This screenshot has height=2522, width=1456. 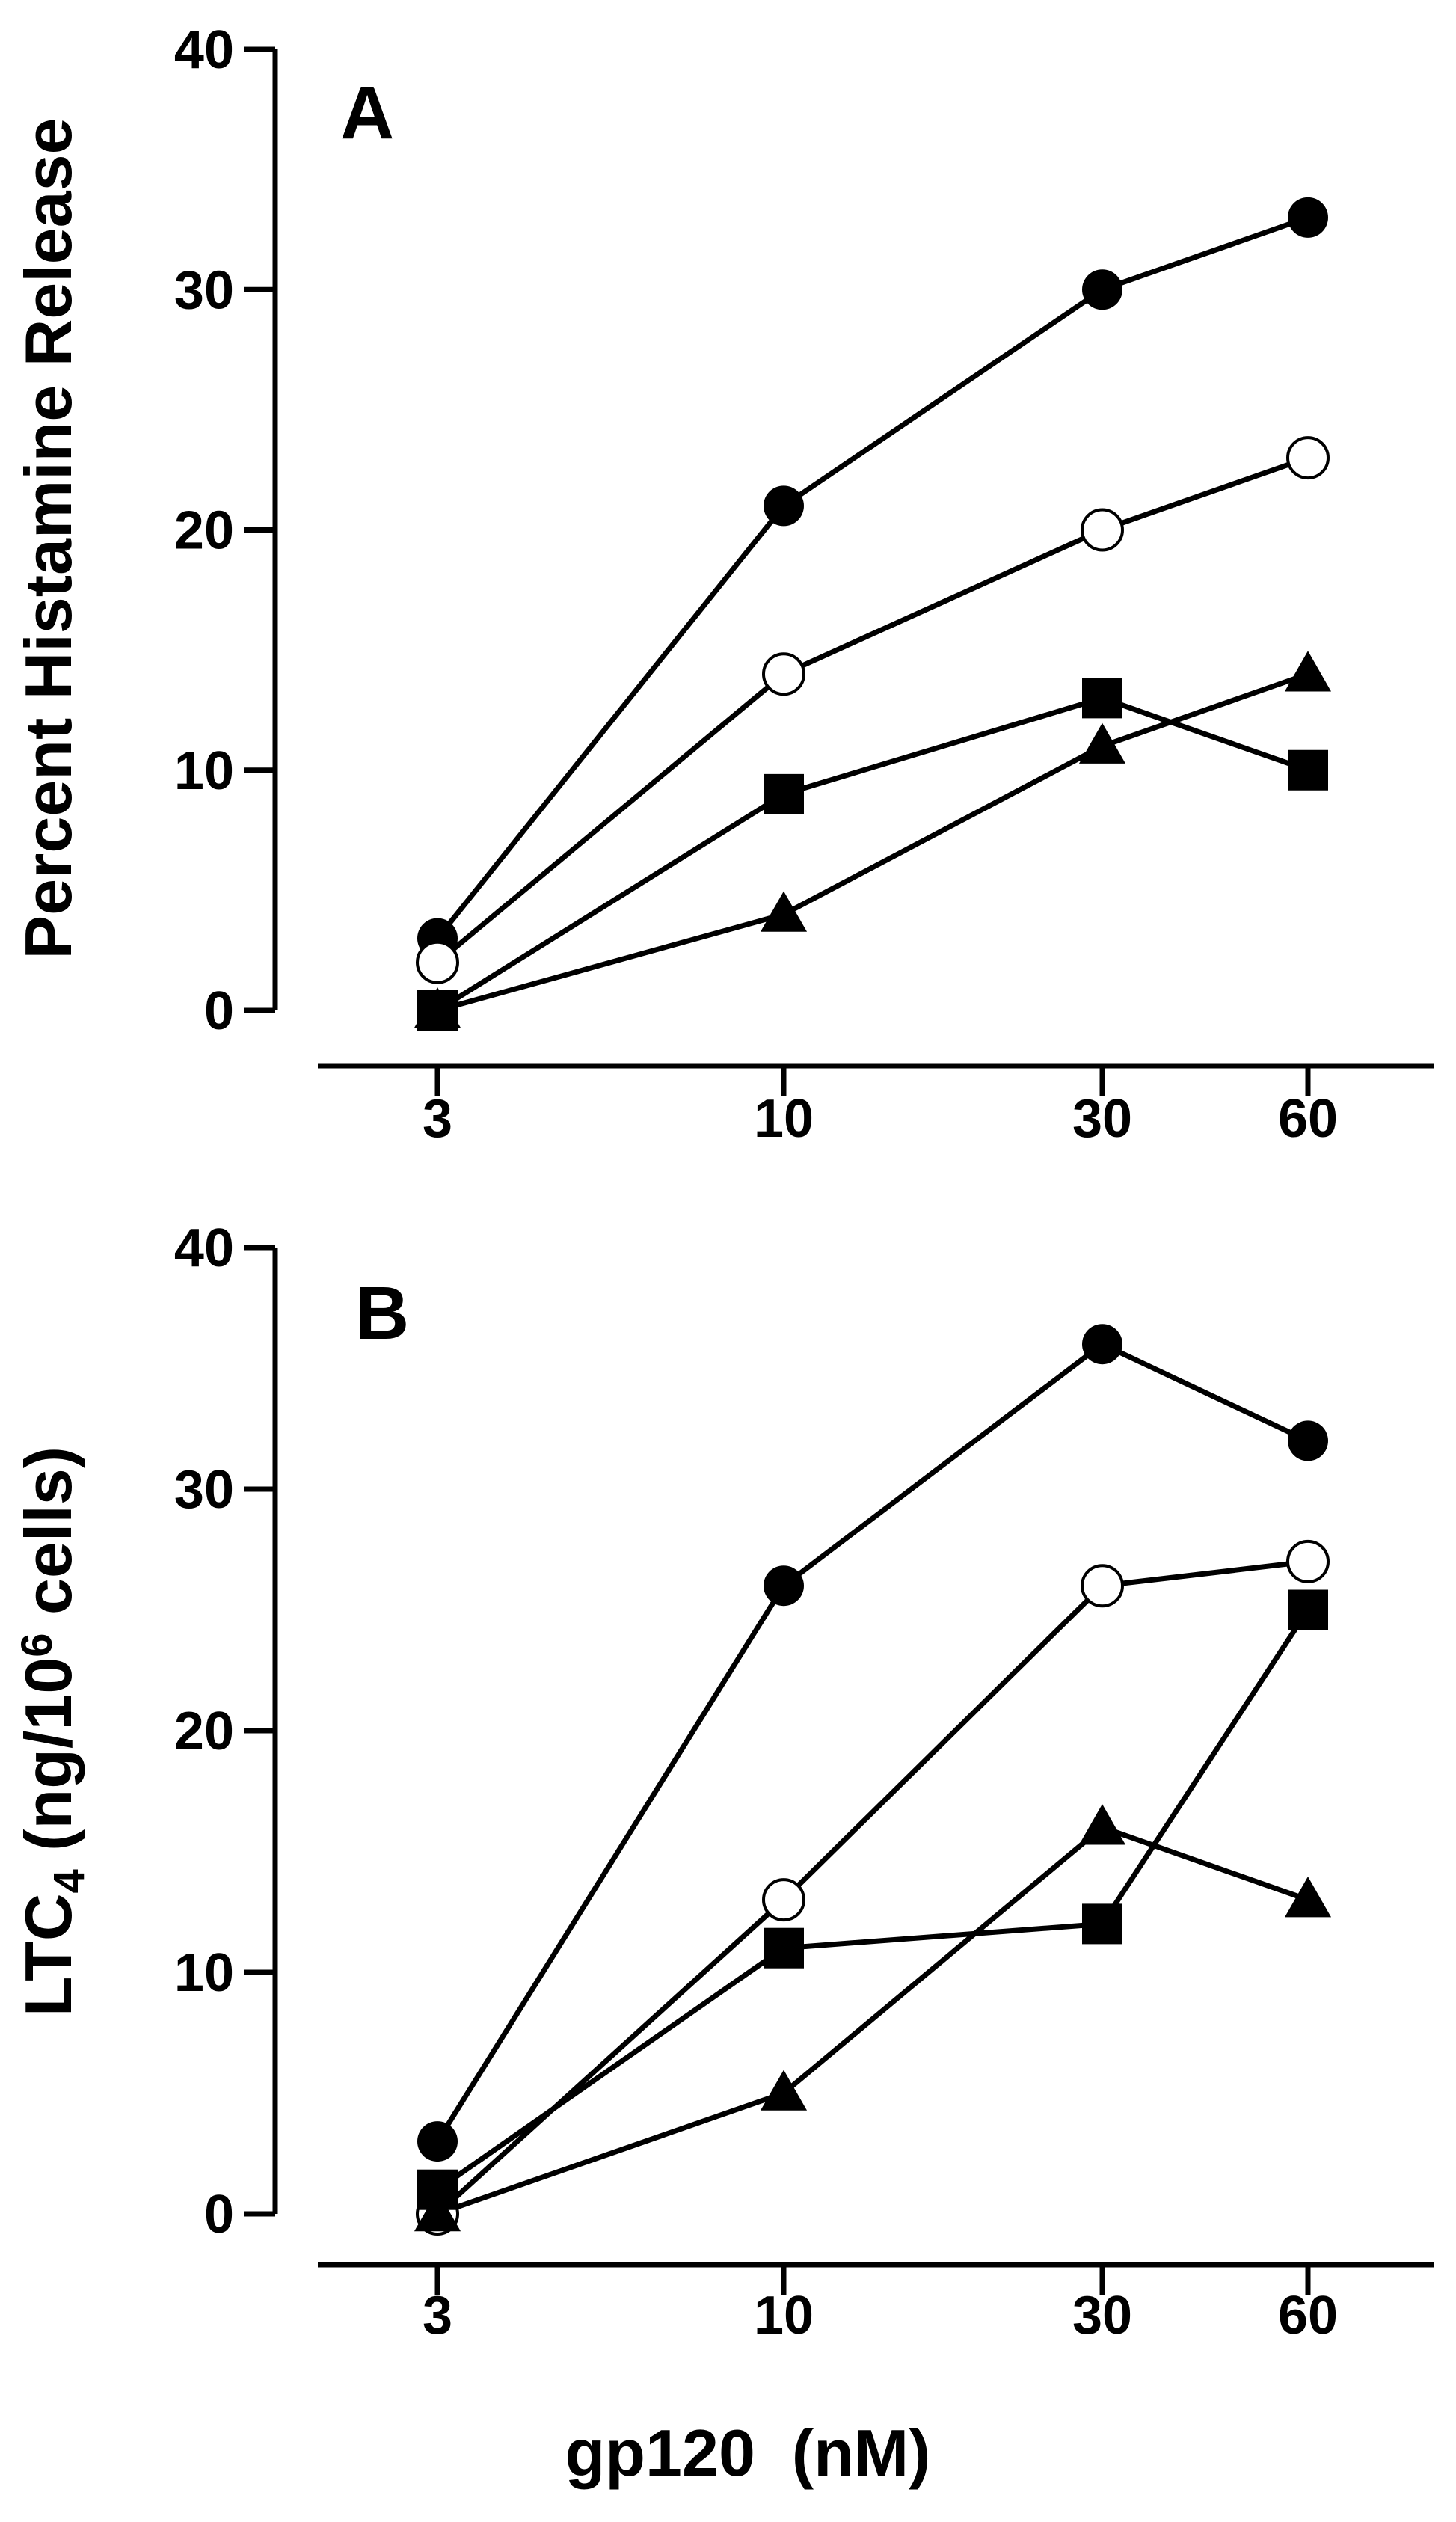 What do you see at coordinates (367, 113) in the screenshot?
I see `panel-label: A` at bounding box center [367, 113].